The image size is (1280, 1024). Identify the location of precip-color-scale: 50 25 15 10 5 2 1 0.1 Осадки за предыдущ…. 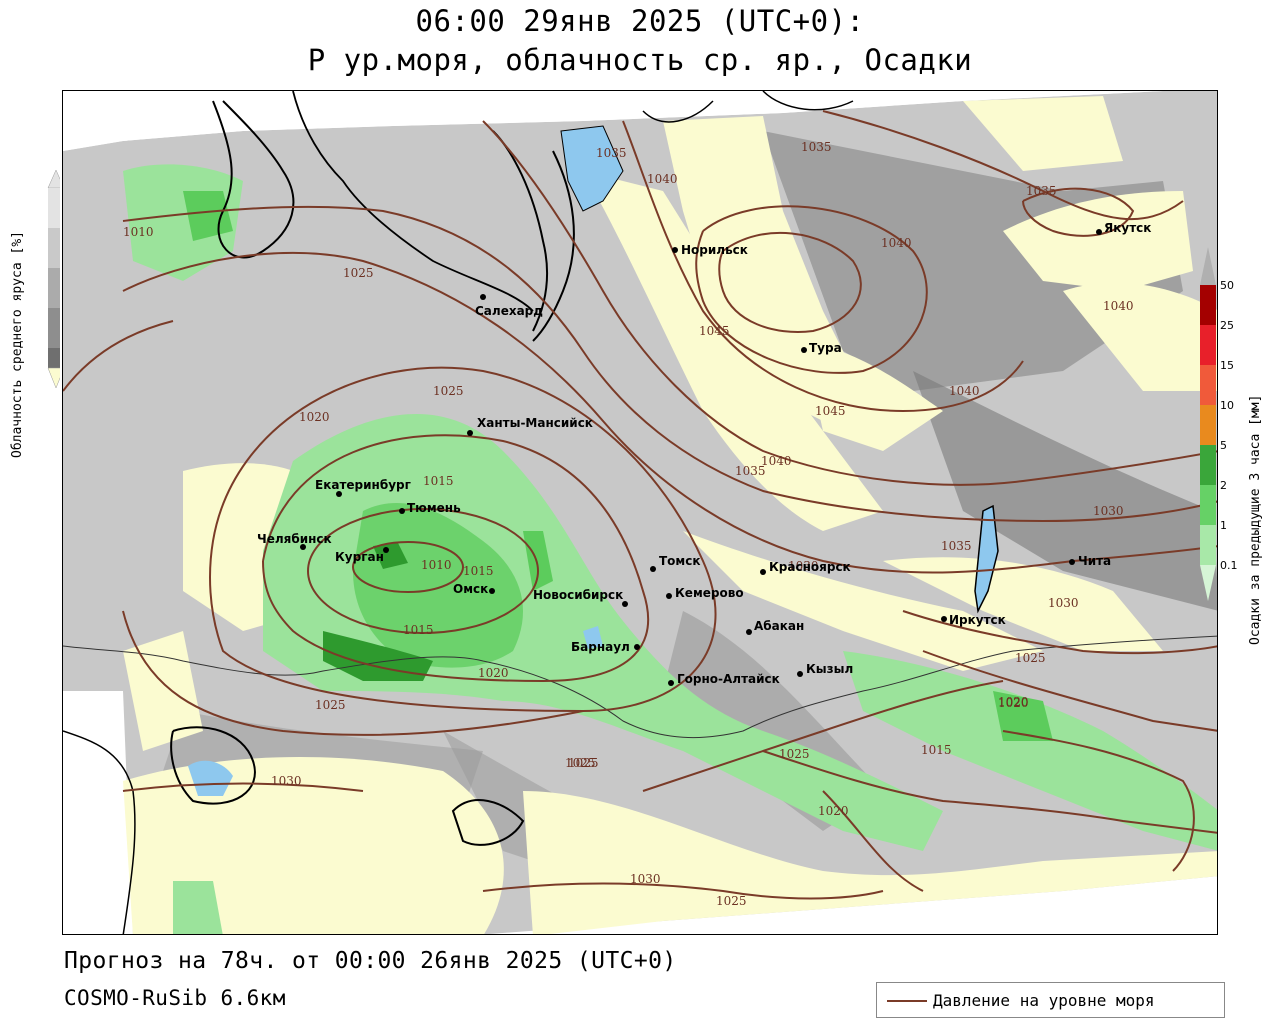
(1238, 455).